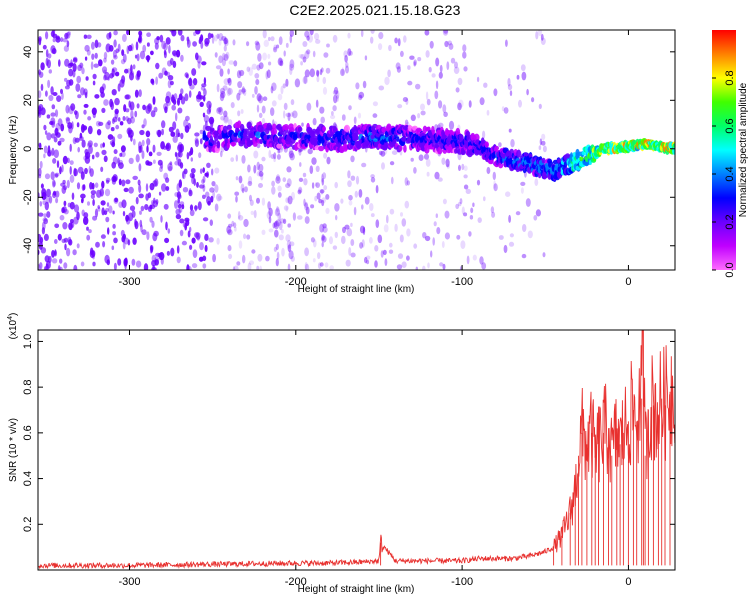 Image resolution: width=750 pixels, height=600 pixels. I want to click on spectrogram-y-tick-label: -40, so click(28, 246).